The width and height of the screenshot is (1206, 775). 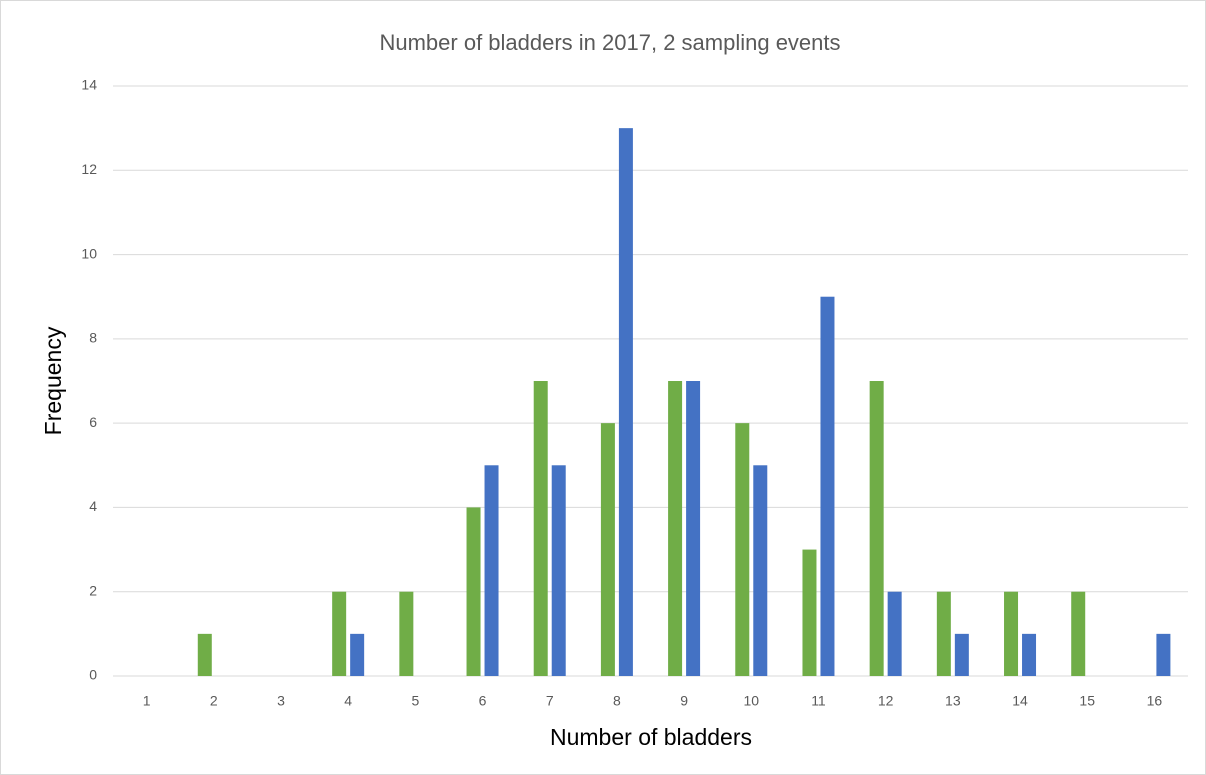 What do you see at coordinates (89, 253) in the screenshot?
I see `y-tick-label: 10` at bounding box center [89, 253].